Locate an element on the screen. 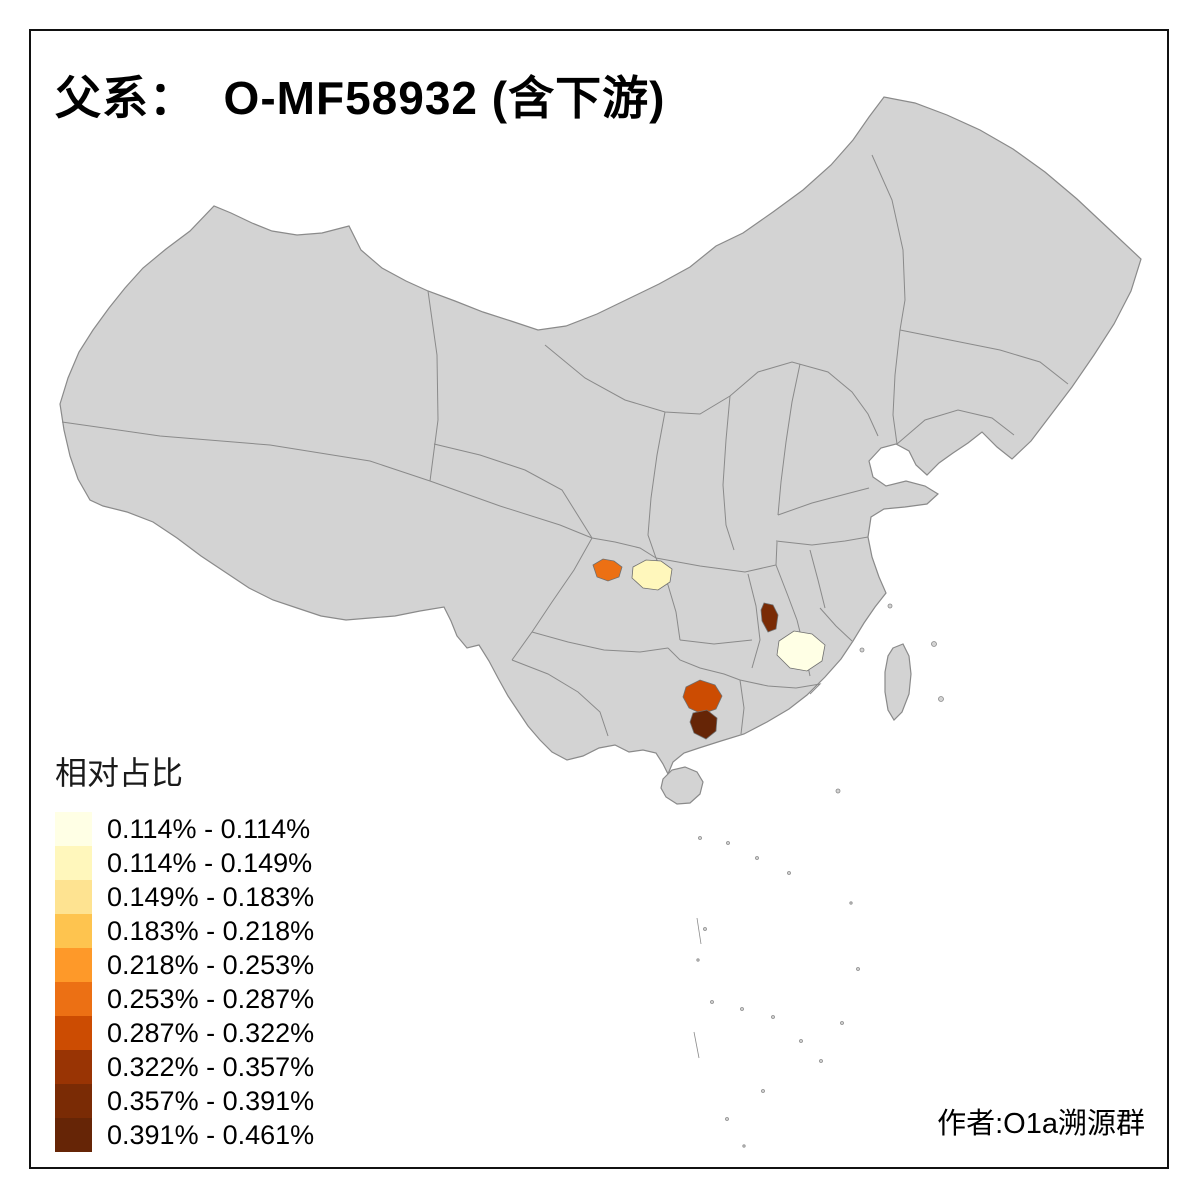  legend-label: 0.391% - 0.461% is located at coordinates (211, 1134).